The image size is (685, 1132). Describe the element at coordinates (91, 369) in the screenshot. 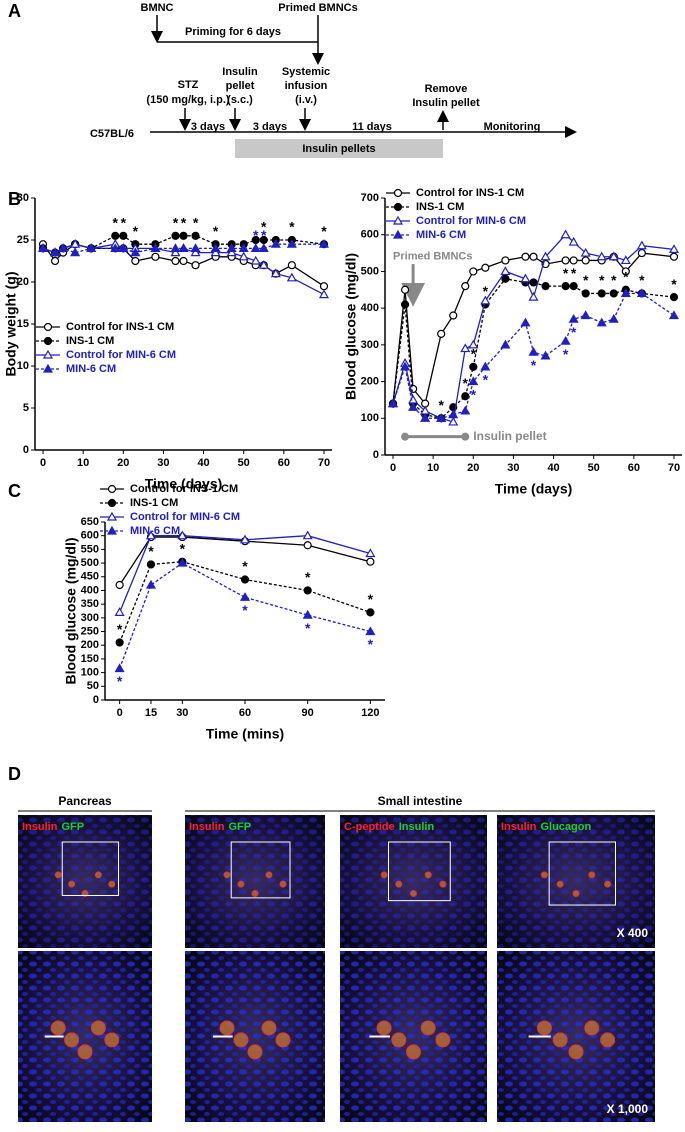

I see `legend-label: MIN-6 CM` at that location.